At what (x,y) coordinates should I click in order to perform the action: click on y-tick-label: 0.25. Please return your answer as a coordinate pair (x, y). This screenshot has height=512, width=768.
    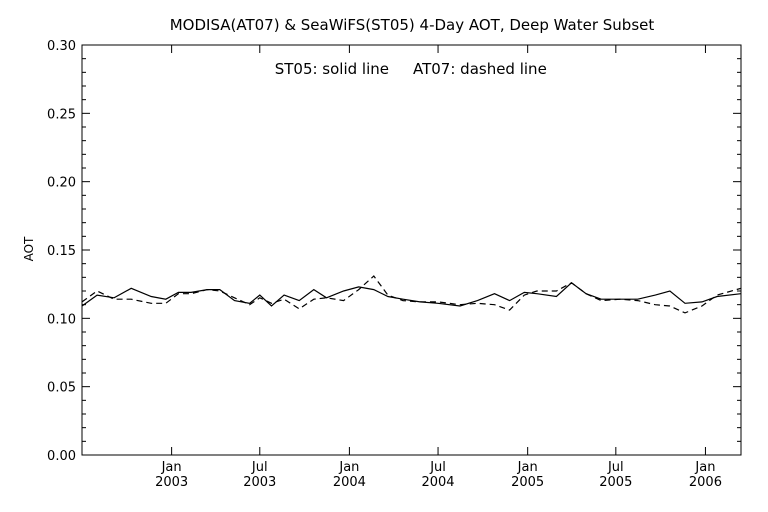
    Looking at the image, I should click on (61, 114).